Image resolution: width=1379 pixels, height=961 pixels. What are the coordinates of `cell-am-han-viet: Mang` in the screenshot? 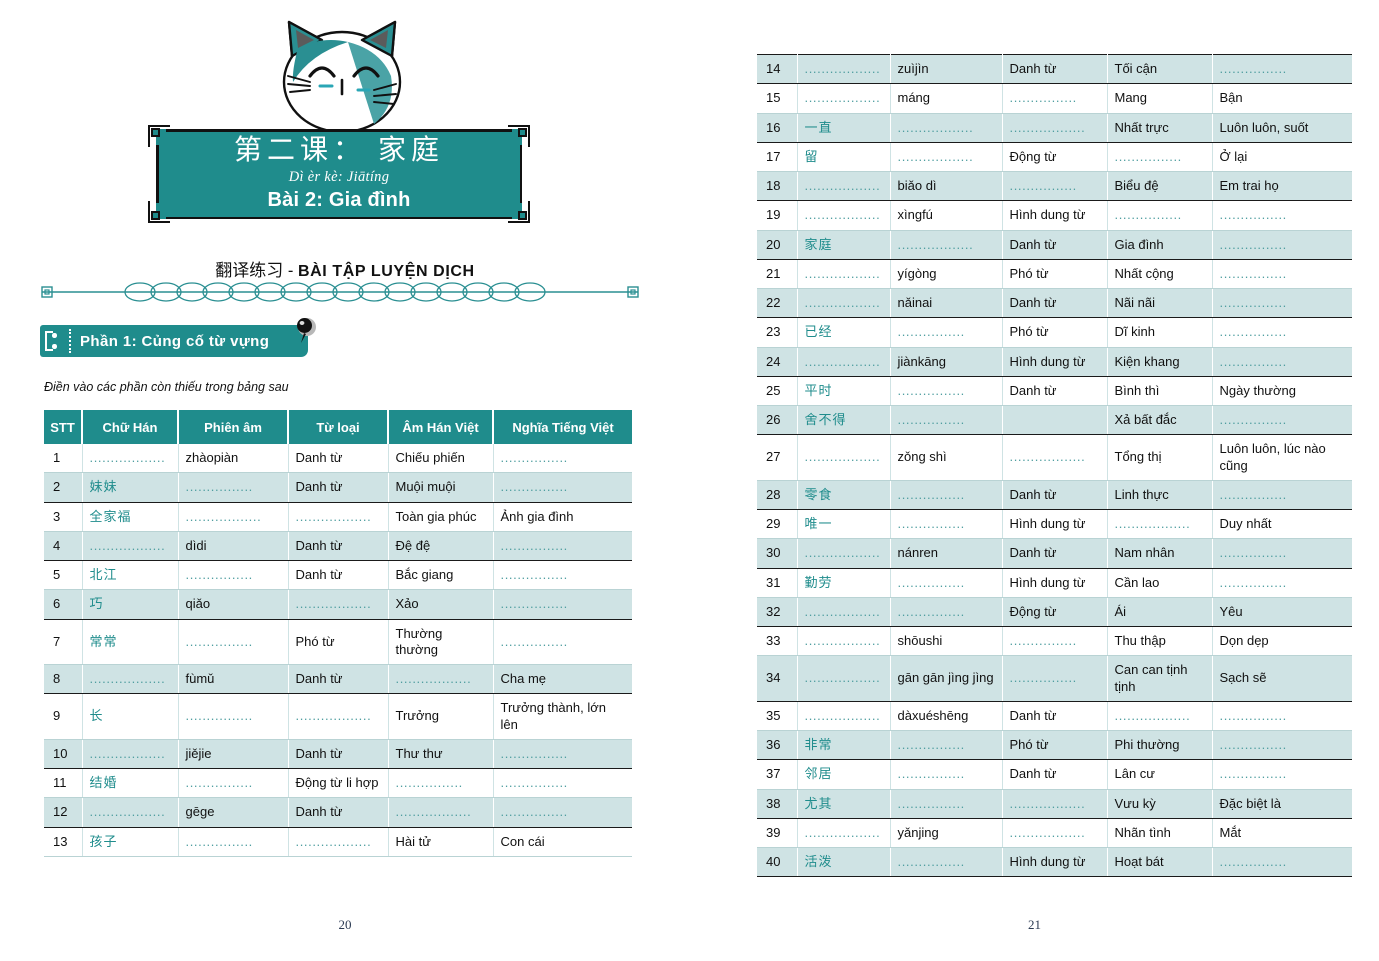 It's located at (1160, 98).